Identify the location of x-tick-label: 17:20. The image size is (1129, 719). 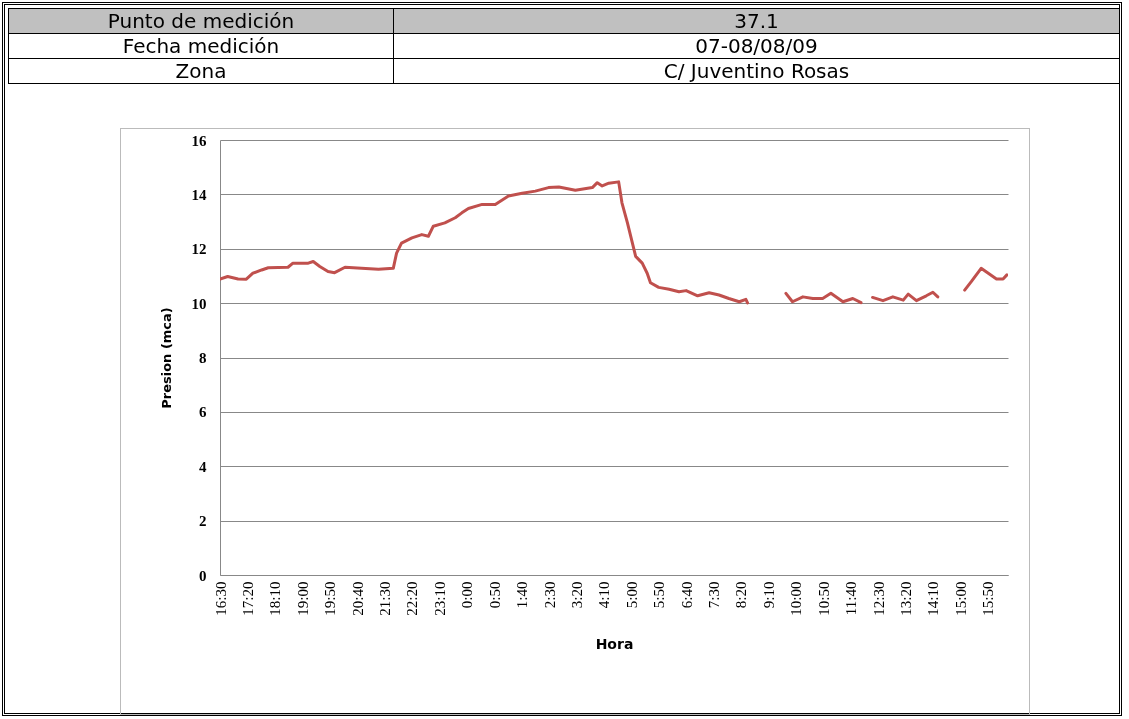
(247, 598).